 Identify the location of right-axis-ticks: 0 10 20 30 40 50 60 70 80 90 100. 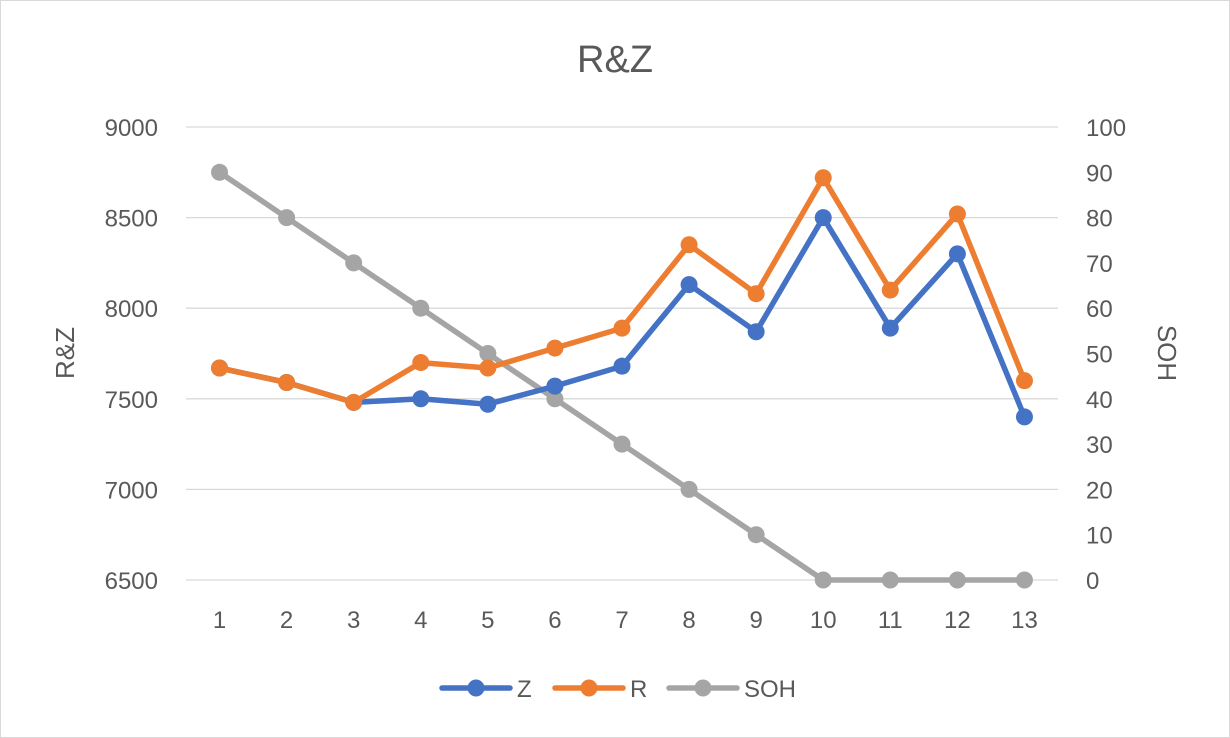
(1106, 355).